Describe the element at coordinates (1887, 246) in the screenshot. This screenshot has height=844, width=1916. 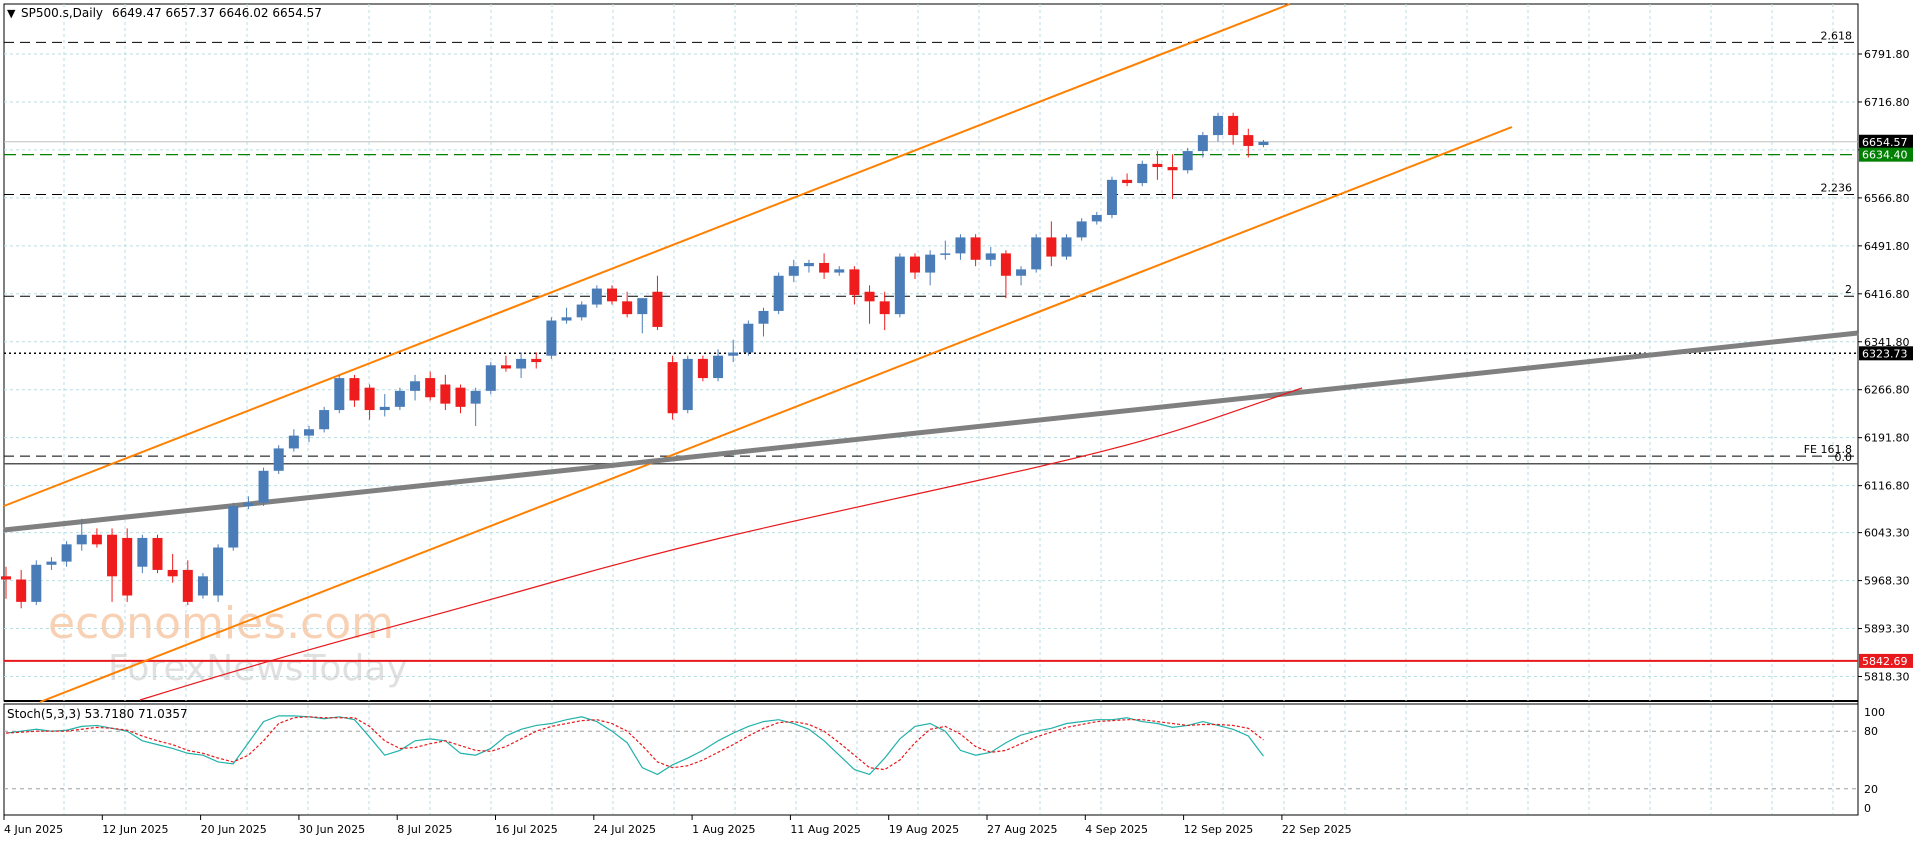
I see `axis-tick-label: 6491.80` at that location.